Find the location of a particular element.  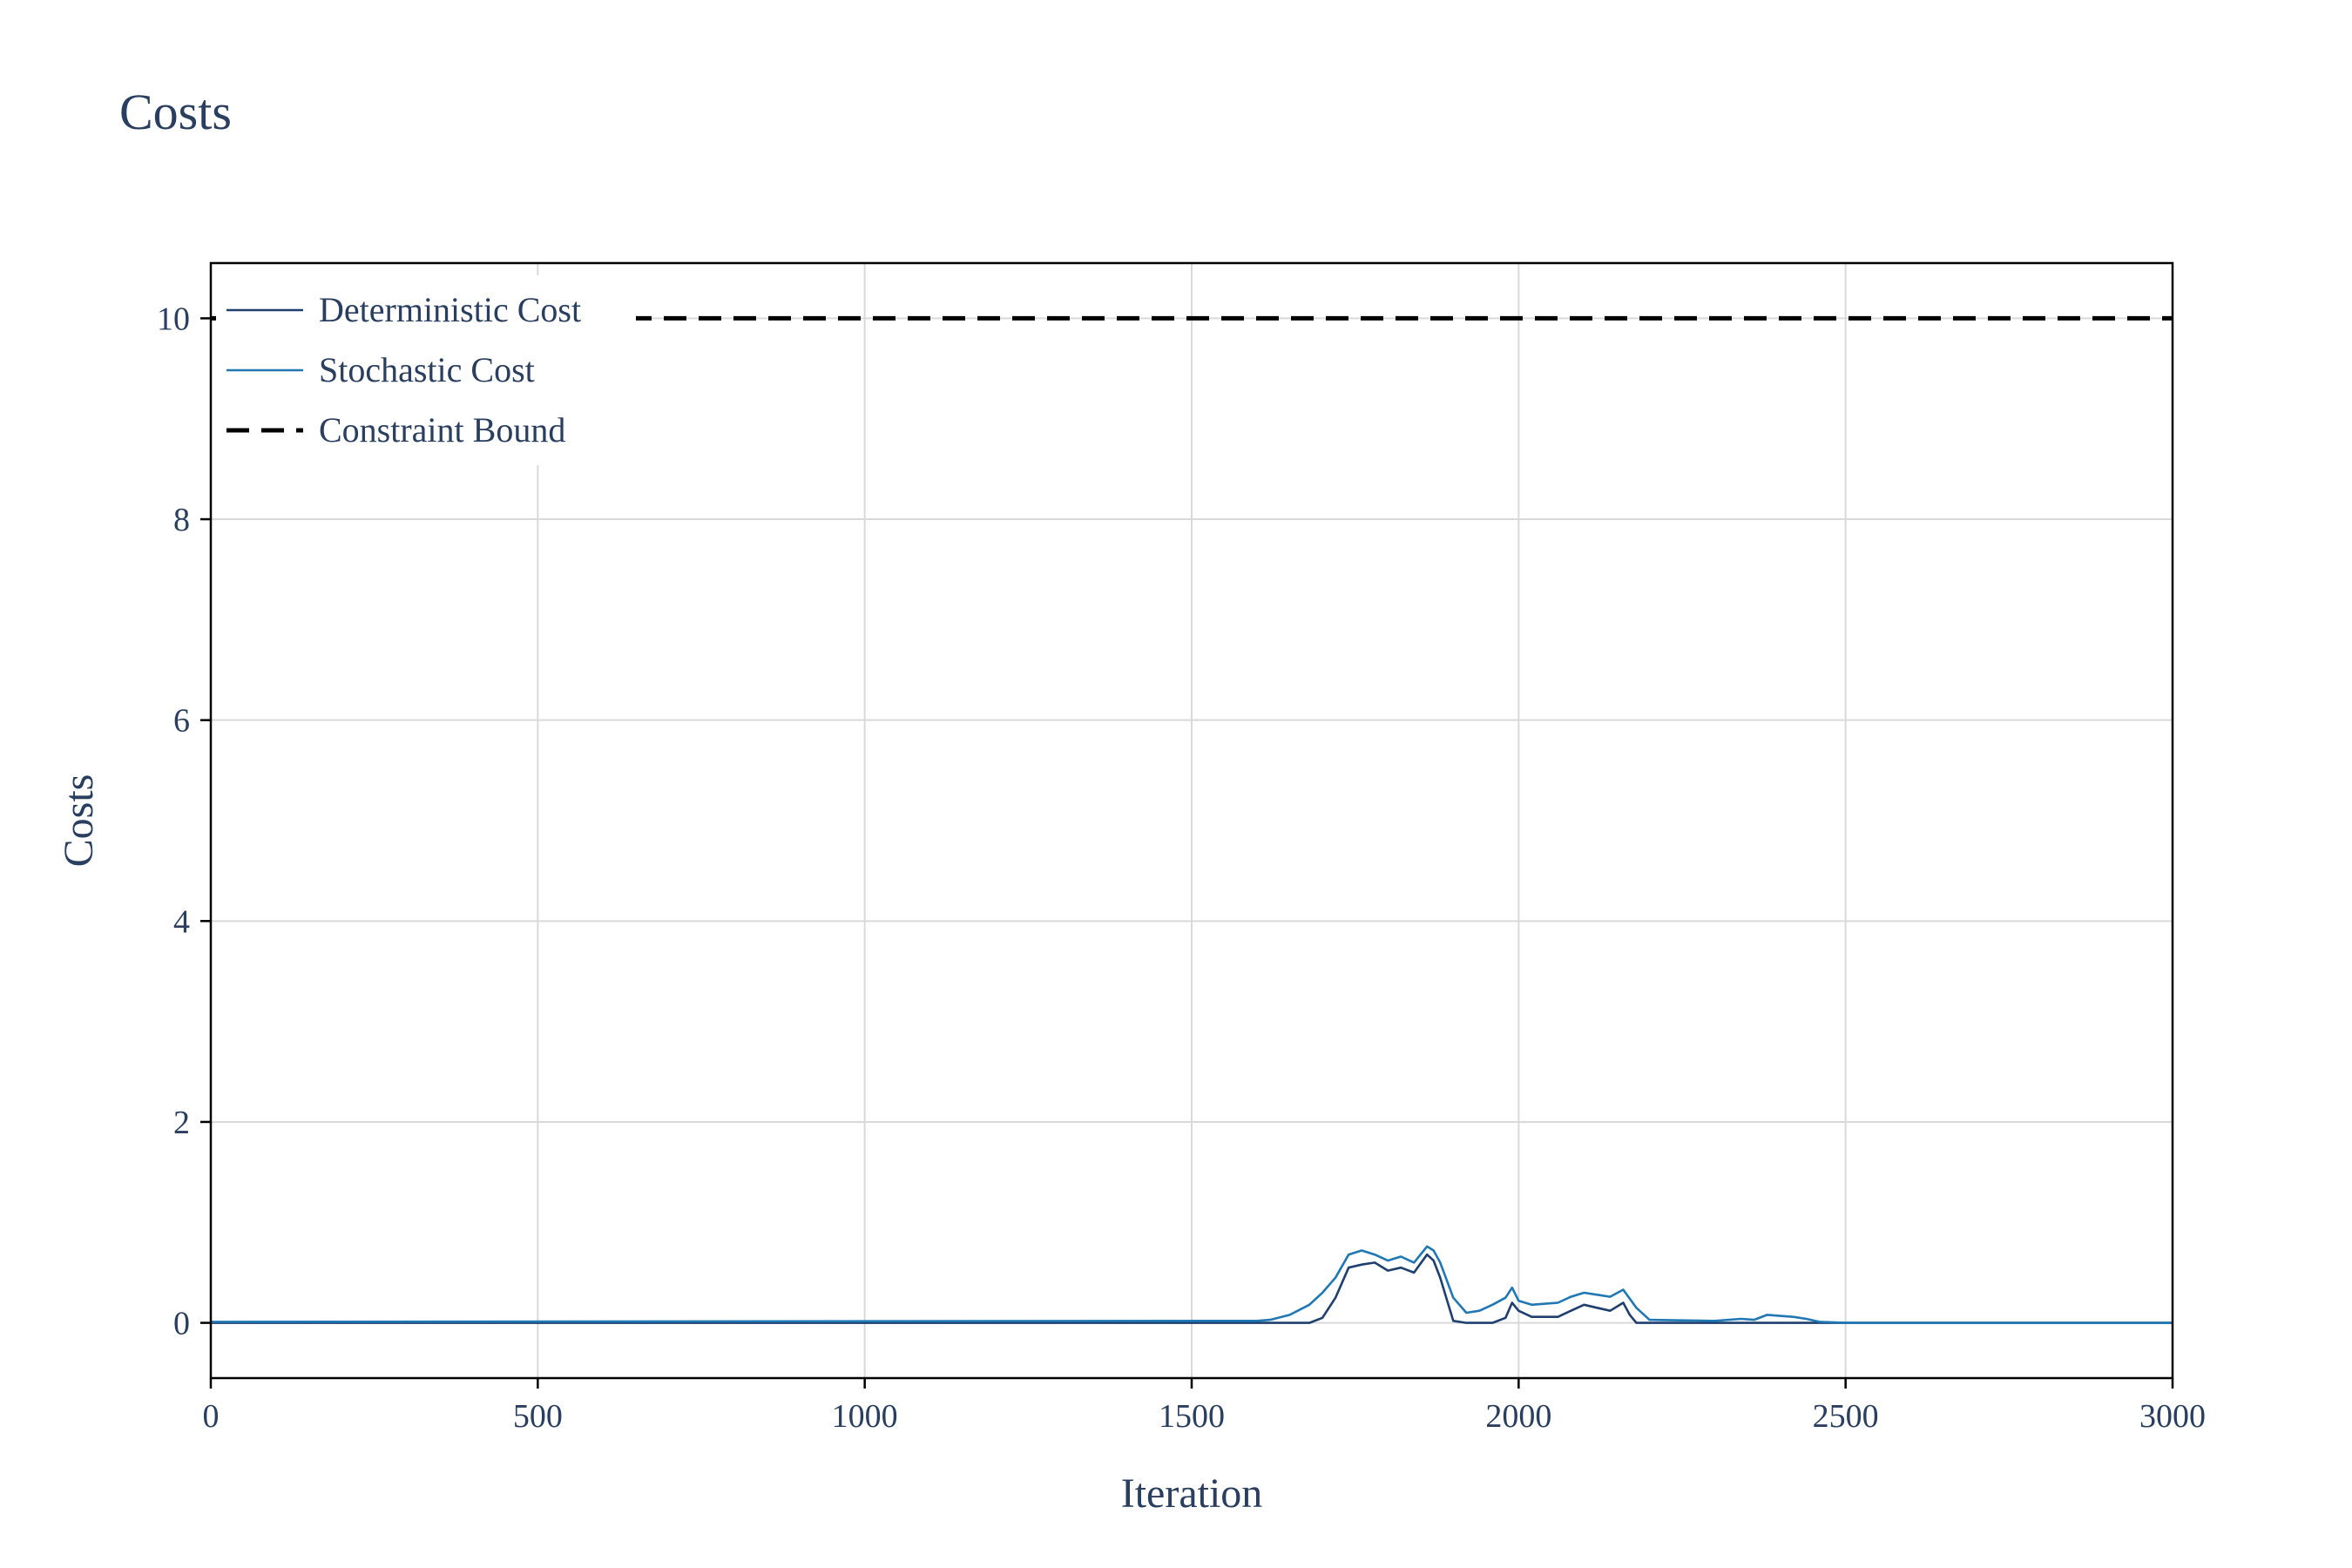

chart-title: Costs is located at coordinates (175, 112).